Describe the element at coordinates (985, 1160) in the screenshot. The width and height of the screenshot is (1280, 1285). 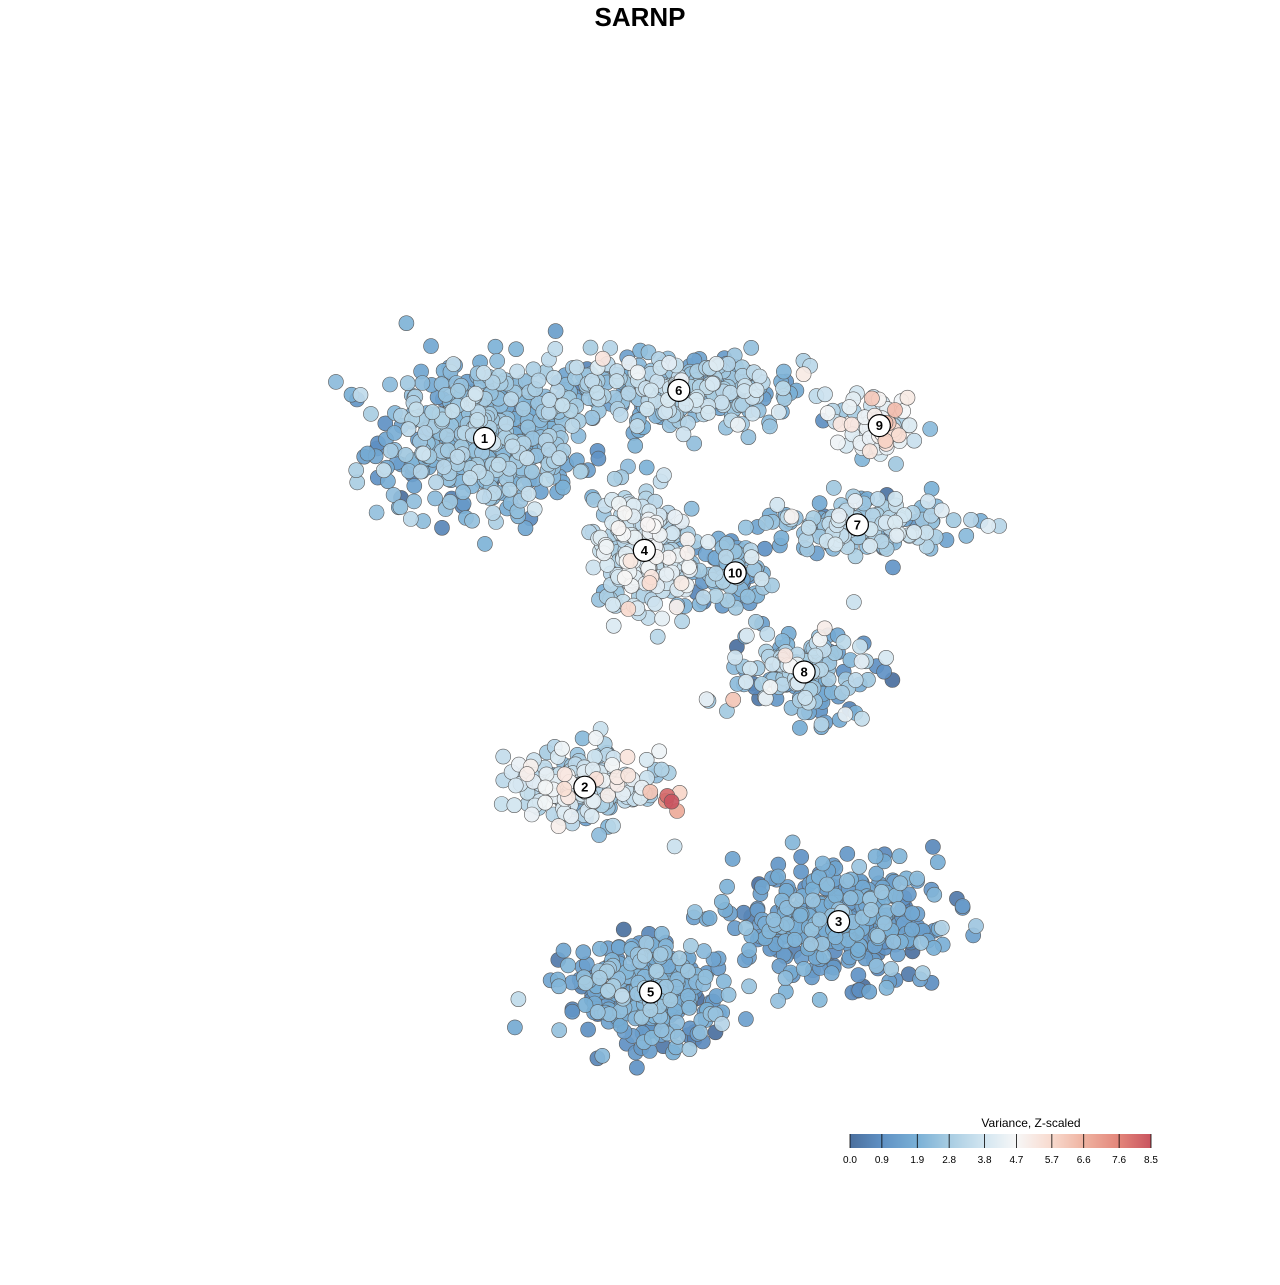
I see `legend-tick-label: 3.8` at that location.